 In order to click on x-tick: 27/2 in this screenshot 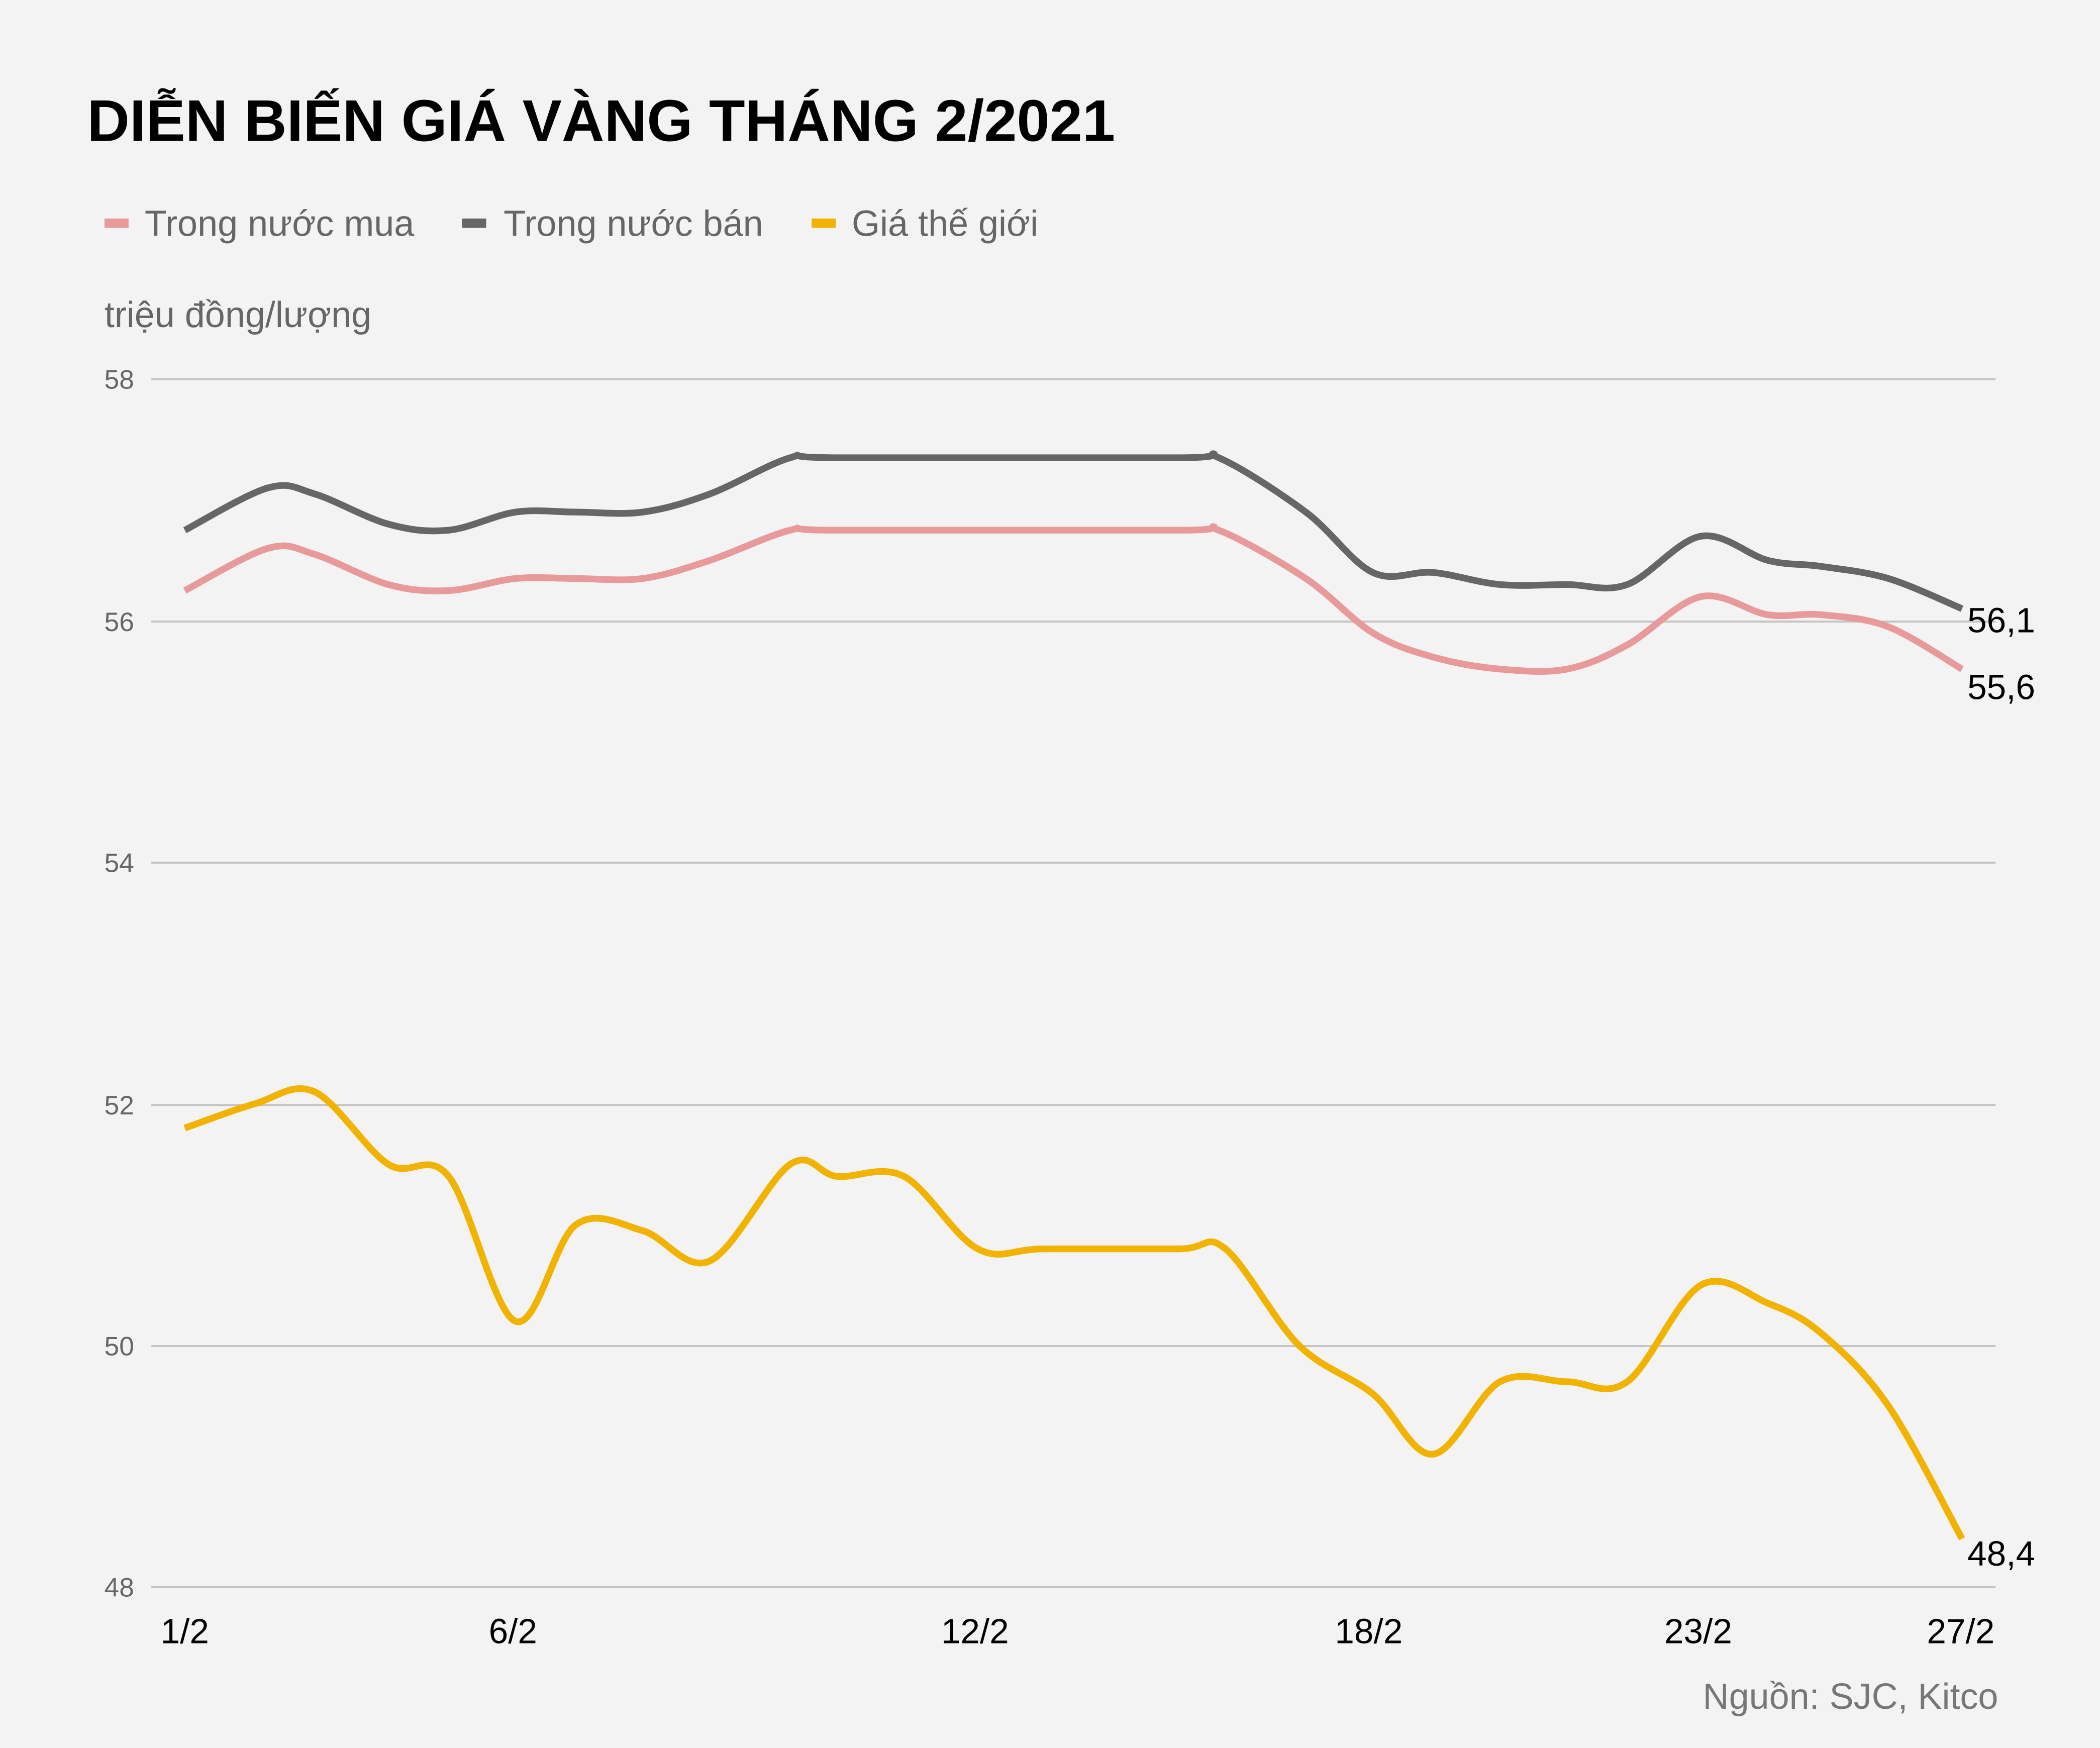, I will do `click(1960, 1631)`.